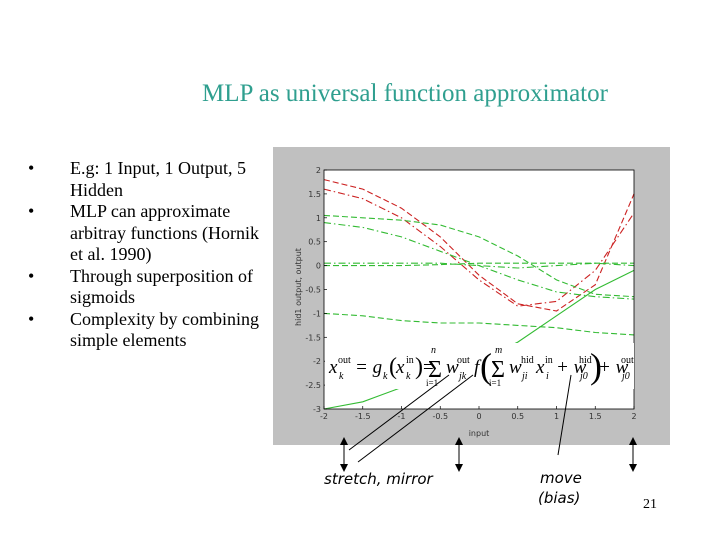 This screenshot has height=540, width=720. I want to click on y-axis-label: hid1 output, output, so click(298, 287).